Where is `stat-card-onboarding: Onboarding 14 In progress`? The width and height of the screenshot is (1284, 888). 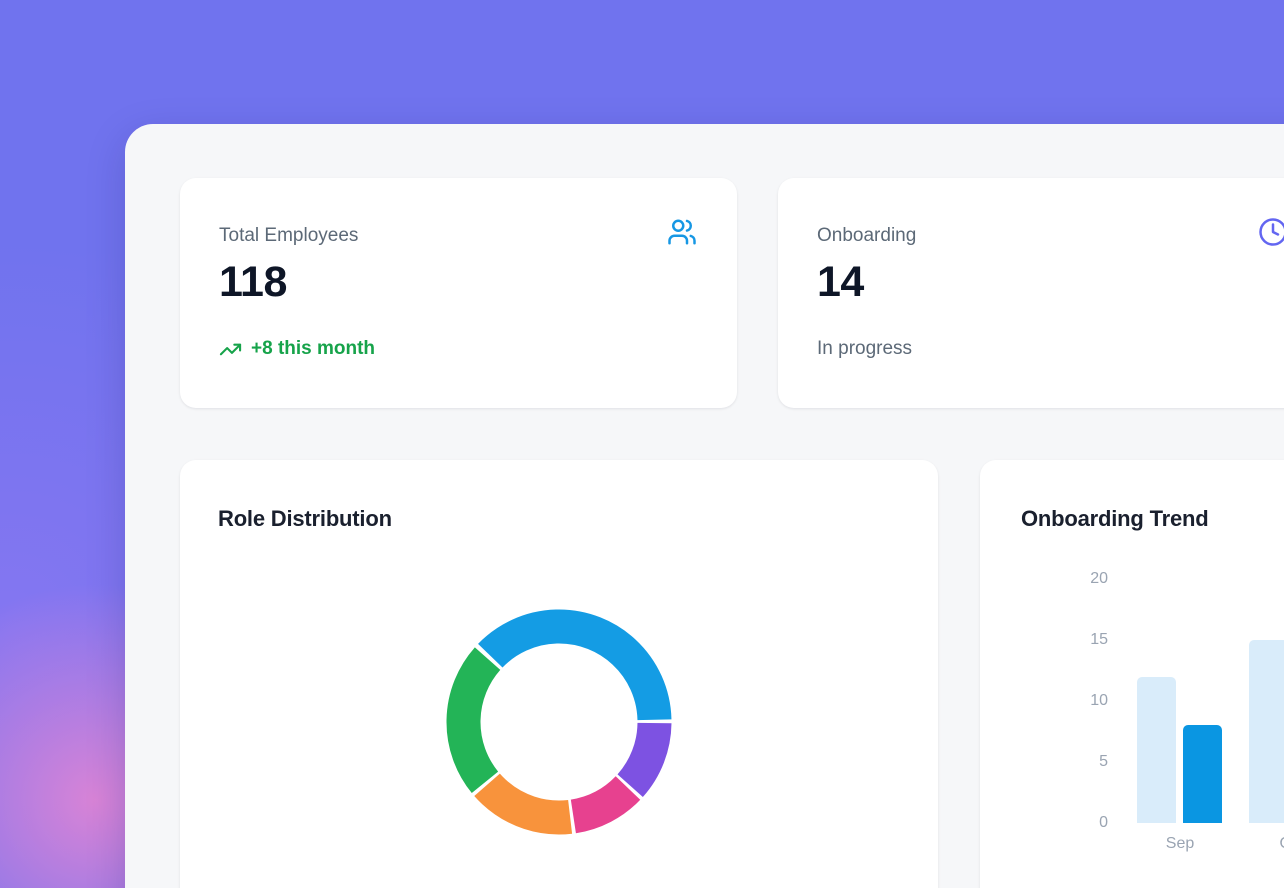
stat-card-onboarding: Onboarding 14 In progress is located at coordinates (1031, 293).